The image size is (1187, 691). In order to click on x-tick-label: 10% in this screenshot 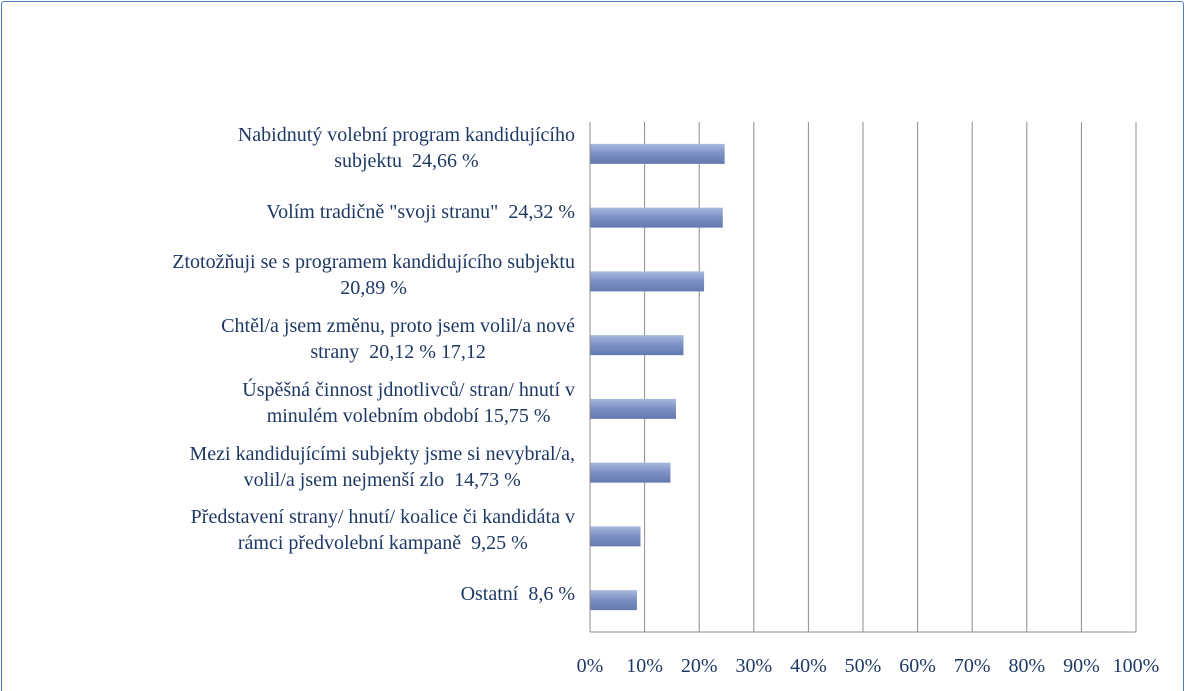, I will do `click(644, 666)`.